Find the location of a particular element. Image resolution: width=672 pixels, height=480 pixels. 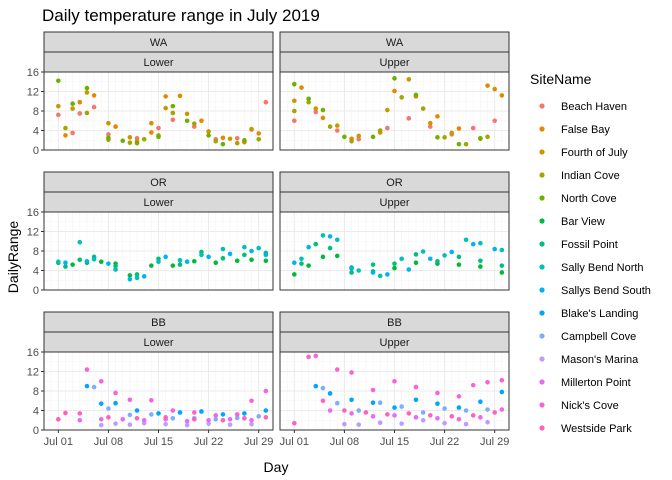

strip-region-label: OR is located at coordinates (158, 183).